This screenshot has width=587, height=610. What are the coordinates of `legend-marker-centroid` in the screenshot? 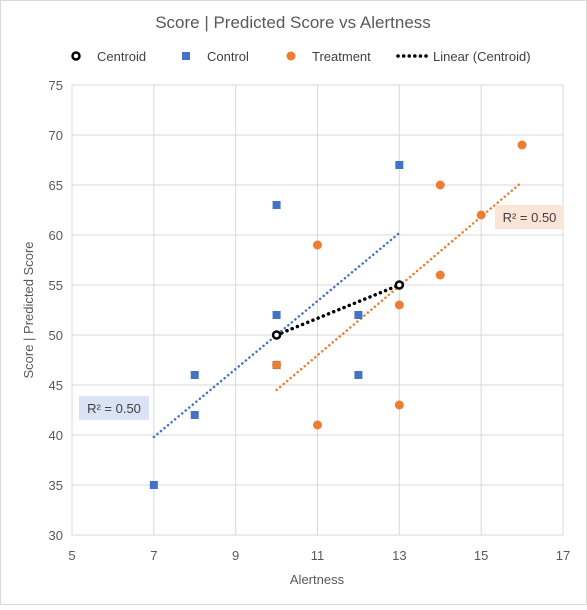 It's located at (76, 56).